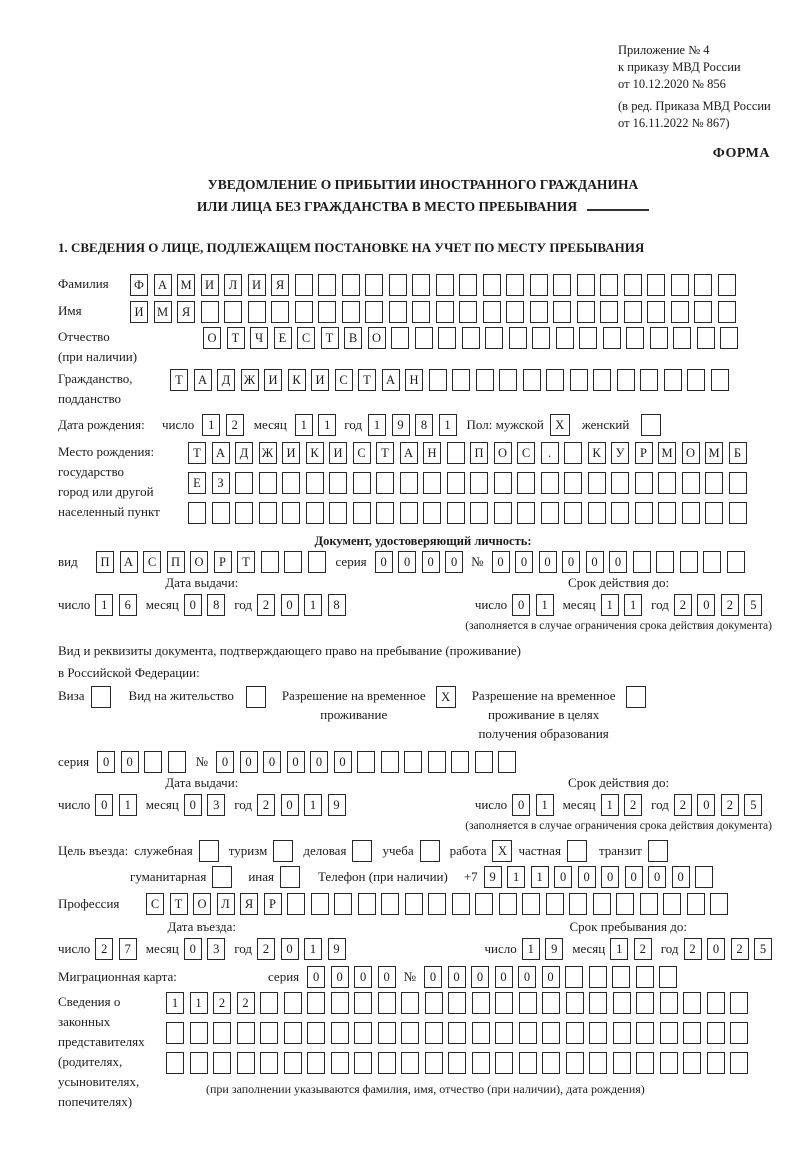 This screenshot has height=1163, width=800. I want to click on char-cell: Н, so click(432, 453).